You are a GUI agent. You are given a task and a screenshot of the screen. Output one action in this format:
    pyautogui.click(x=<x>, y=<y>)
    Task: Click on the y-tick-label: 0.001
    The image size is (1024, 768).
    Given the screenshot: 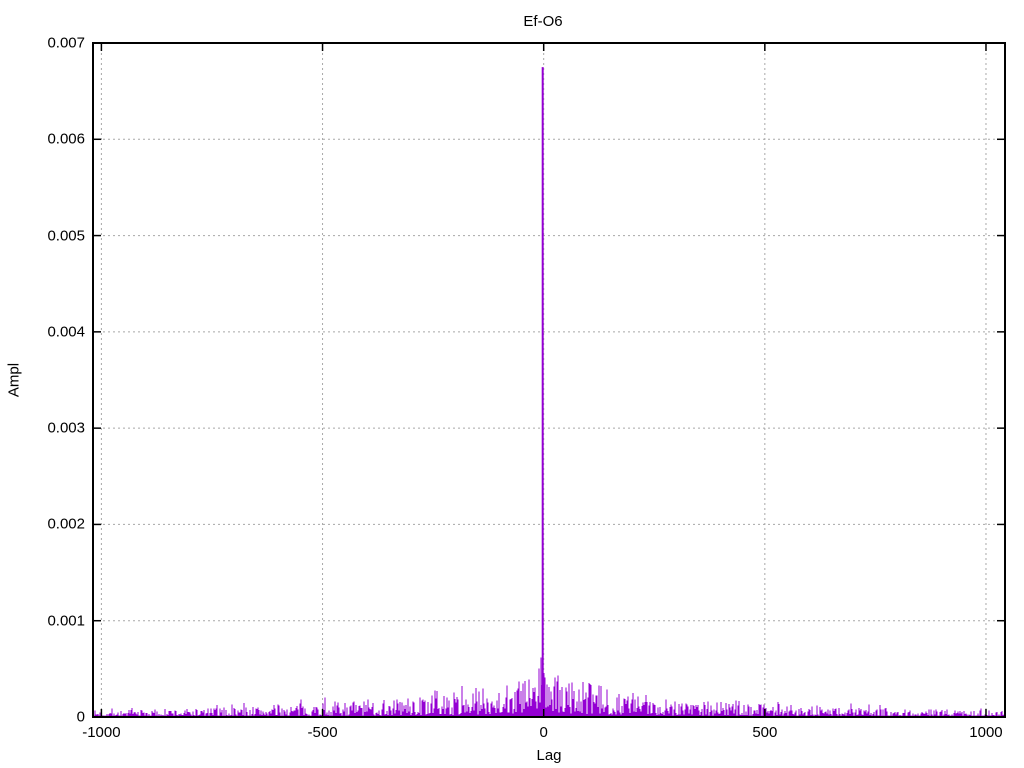 What is the action you would take?
    pyautogui.click(x=66, y=621)
    